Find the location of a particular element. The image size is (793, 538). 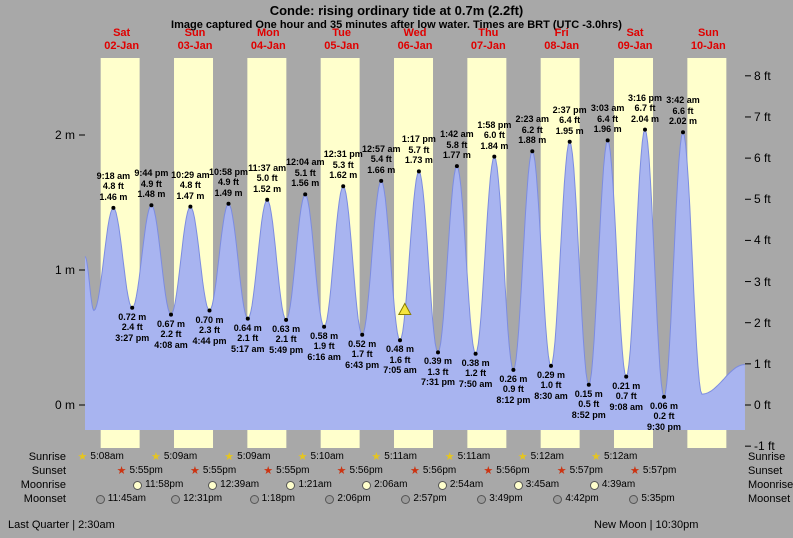

tide-height-ft: 6.2 ft is located at coordinates (532, 129).